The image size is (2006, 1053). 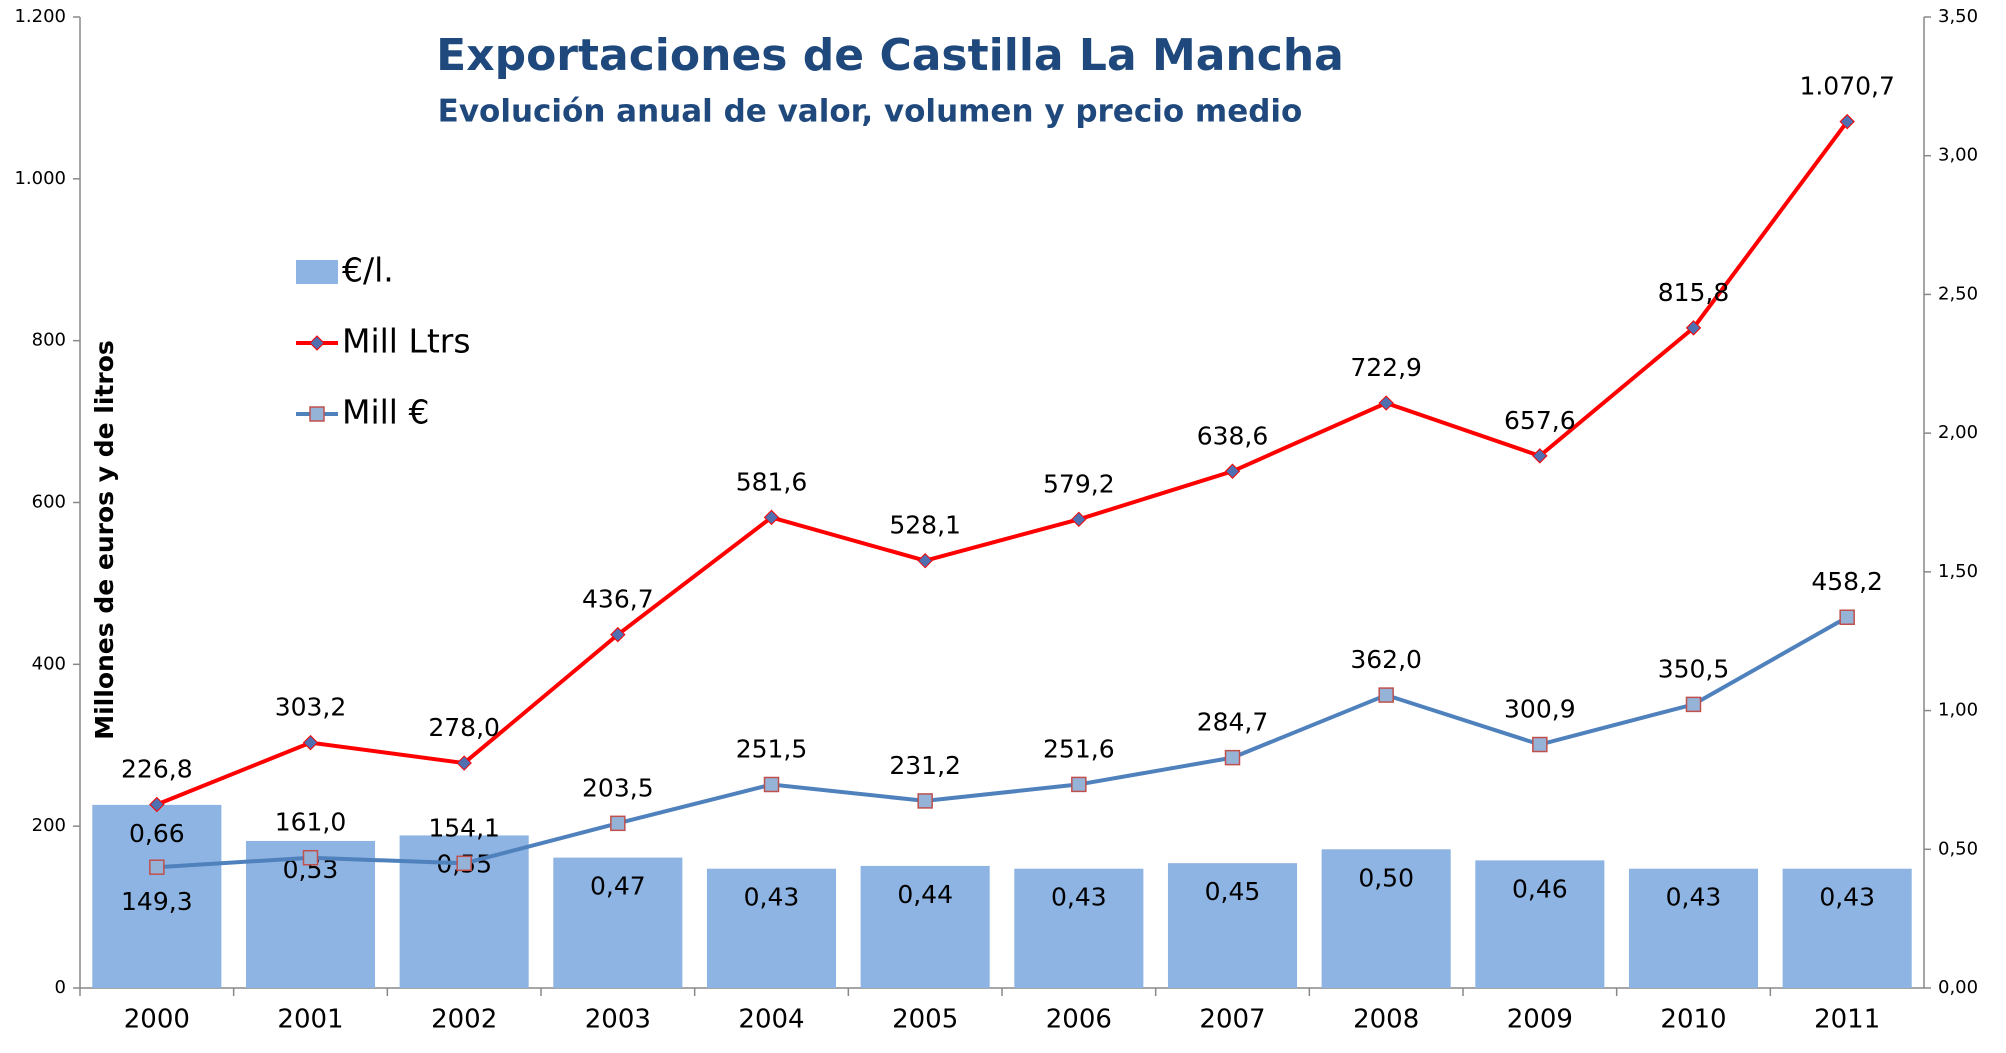 What do you see at coordinates (1386, 877) in the screenshot?
I see `data-label: 0,50` at bounding box center [1386, 877].